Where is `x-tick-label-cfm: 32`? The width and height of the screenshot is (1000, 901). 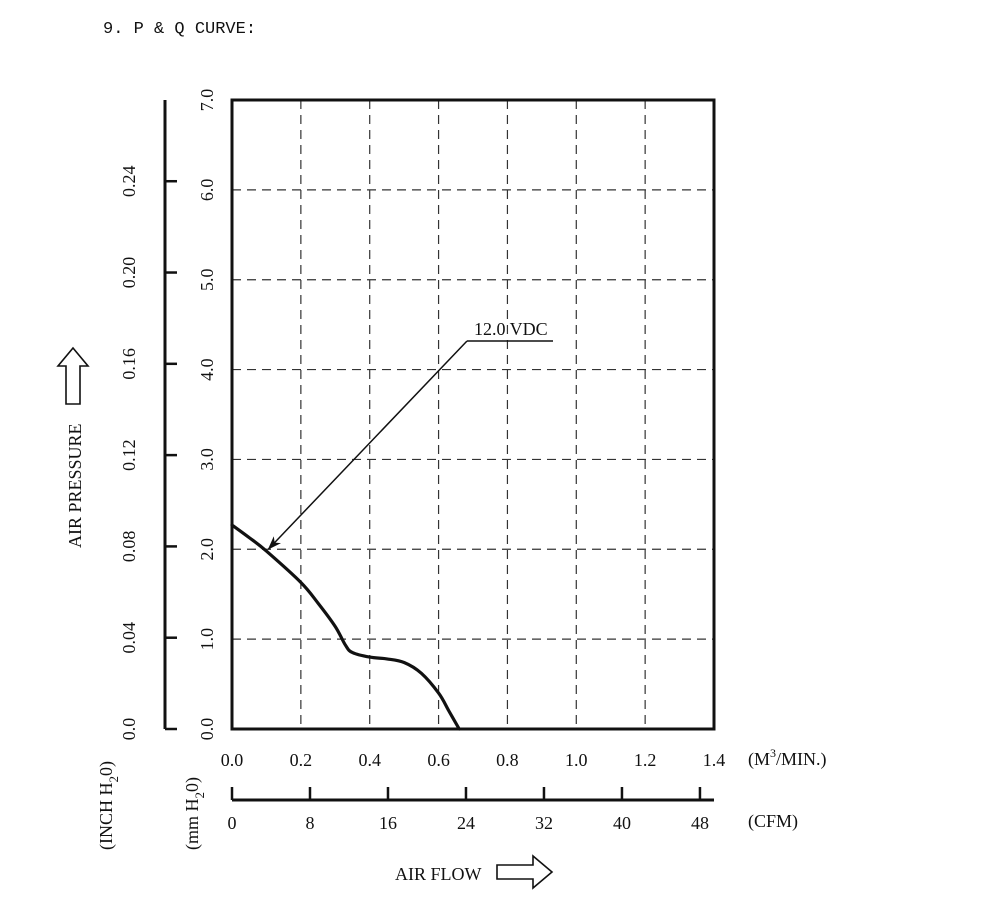 x-tick-label-cfm: 32 is located at coordinates (544, 823).